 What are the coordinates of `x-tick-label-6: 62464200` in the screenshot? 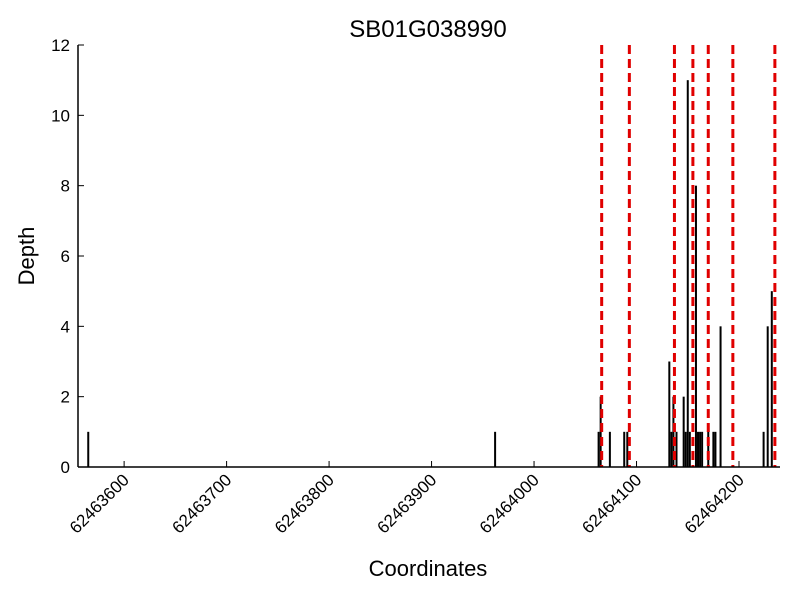 It's located at (714, 503).